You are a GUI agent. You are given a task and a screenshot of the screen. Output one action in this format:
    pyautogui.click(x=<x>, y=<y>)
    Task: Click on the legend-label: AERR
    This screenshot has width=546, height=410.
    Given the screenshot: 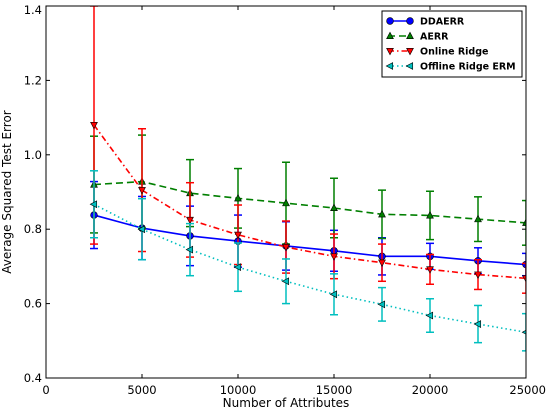 What is the action you would take?
    pyautogui.click(x=434, y=37)
    